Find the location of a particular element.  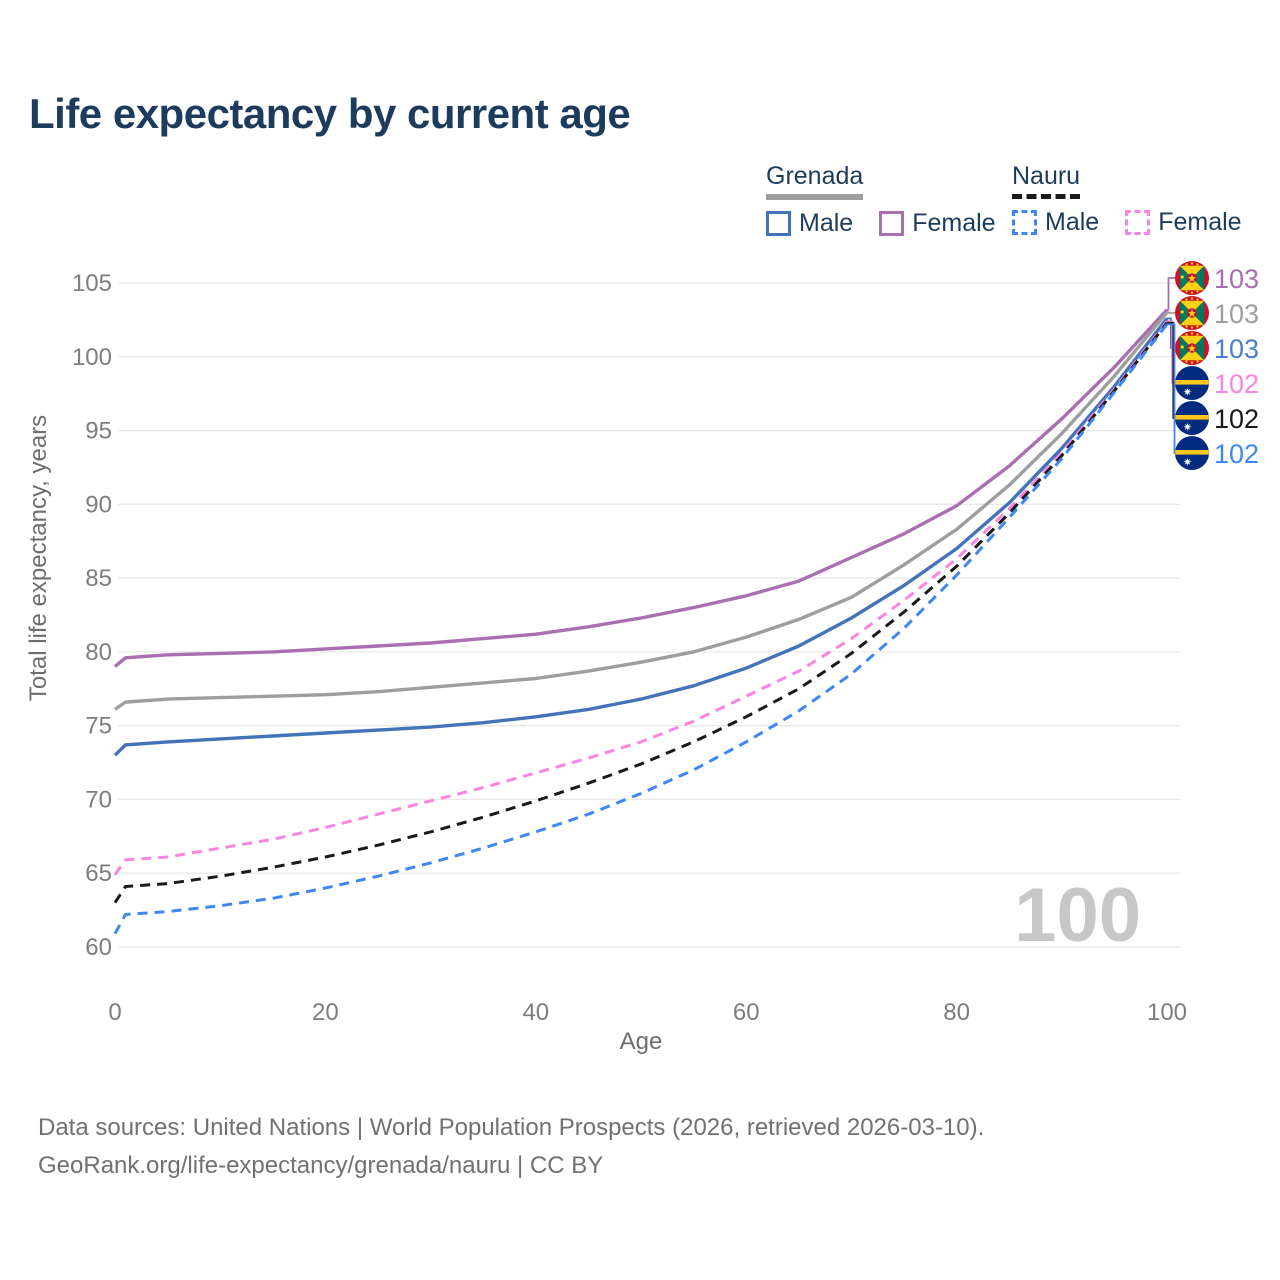

y-tick-label: 65 is located at coordinates (98, 873).